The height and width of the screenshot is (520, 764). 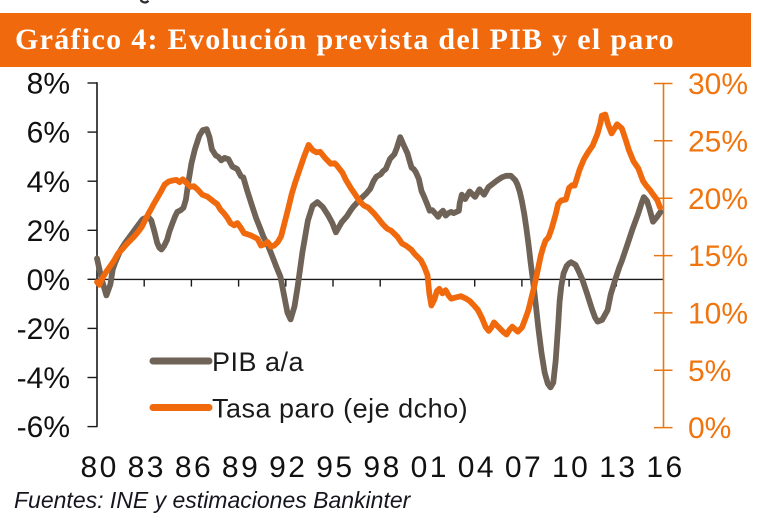 What do you see at coordinates (335, 467) in the screenshot?
I see `svg-text: 95` at bounding box center [335, 467].